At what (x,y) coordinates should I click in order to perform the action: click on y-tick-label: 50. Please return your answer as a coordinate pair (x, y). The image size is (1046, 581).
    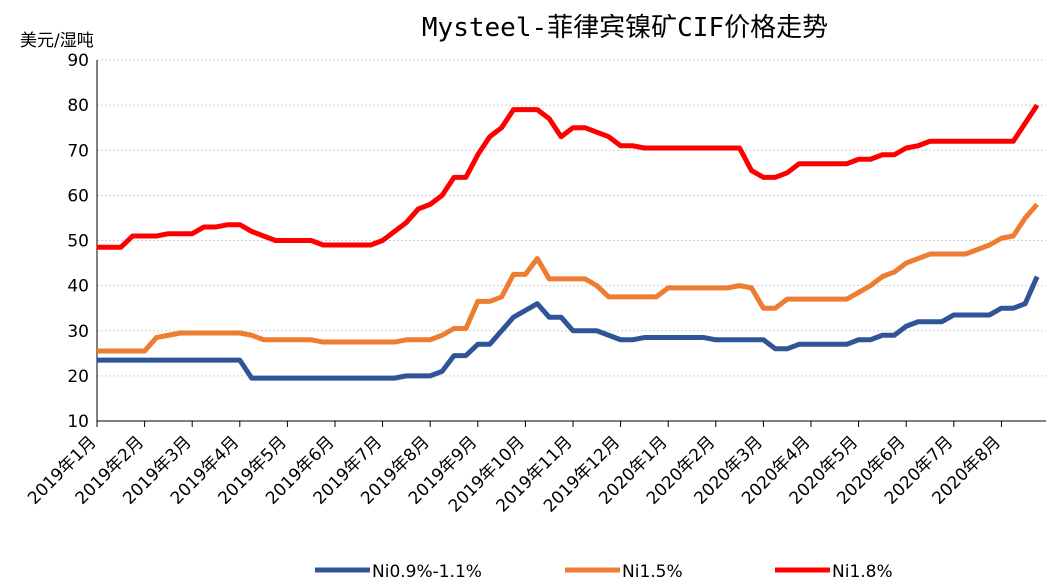
    Looking at the image, I should click on (78, 242).